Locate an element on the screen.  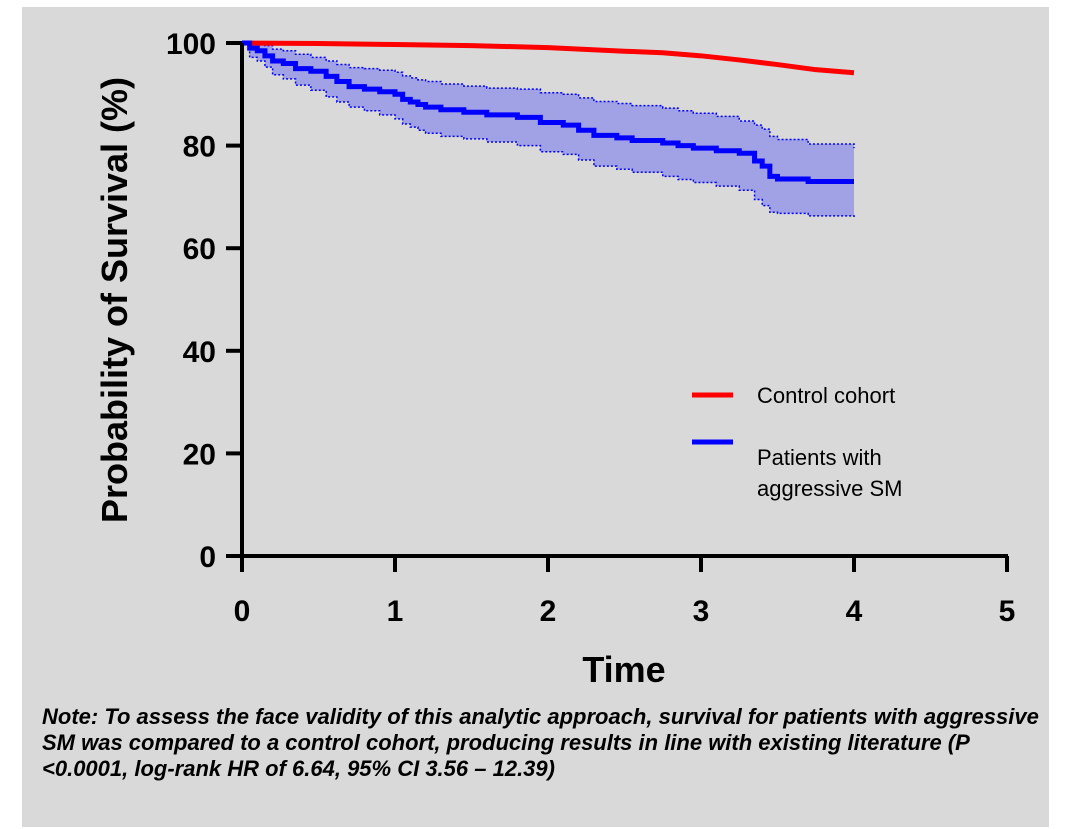
x-tick-label: 2 is located at coordinates (548, 611).